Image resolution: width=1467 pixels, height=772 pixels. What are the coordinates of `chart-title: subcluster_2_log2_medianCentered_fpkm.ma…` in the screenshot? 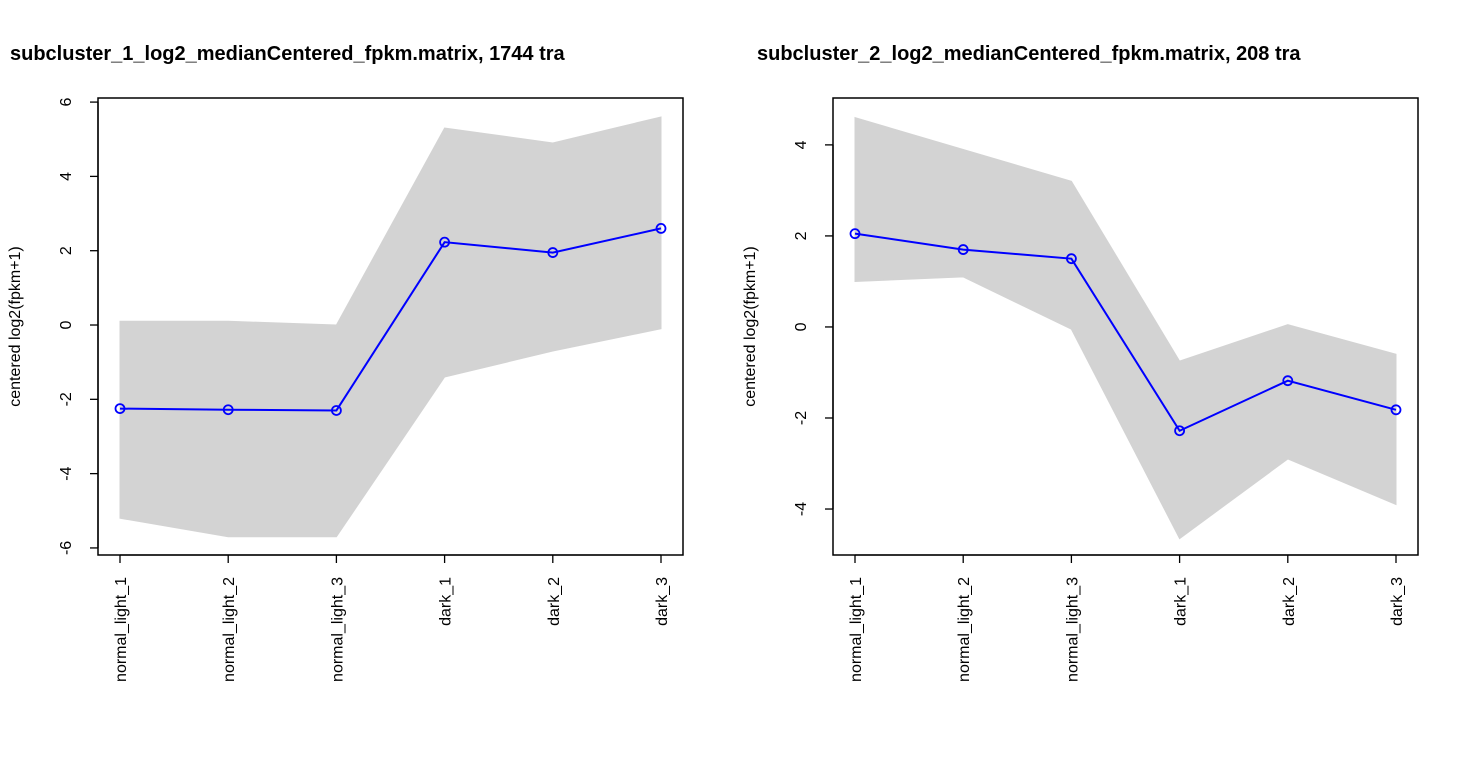 It's located at (1029, 54).